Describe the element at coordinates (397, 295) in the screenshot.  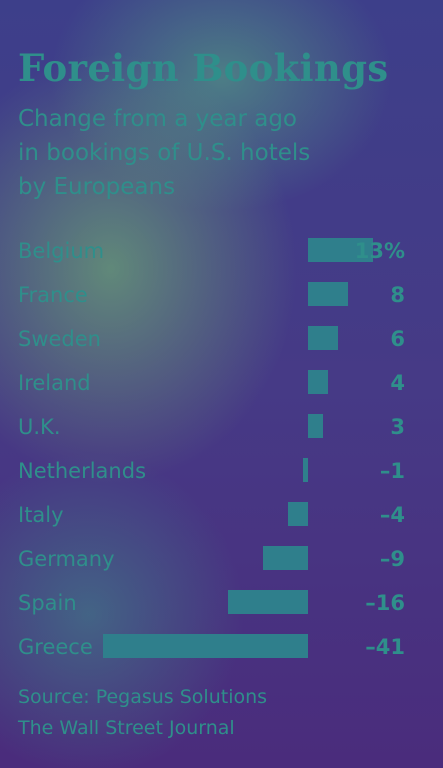
I see `value-label: 8` at that location.